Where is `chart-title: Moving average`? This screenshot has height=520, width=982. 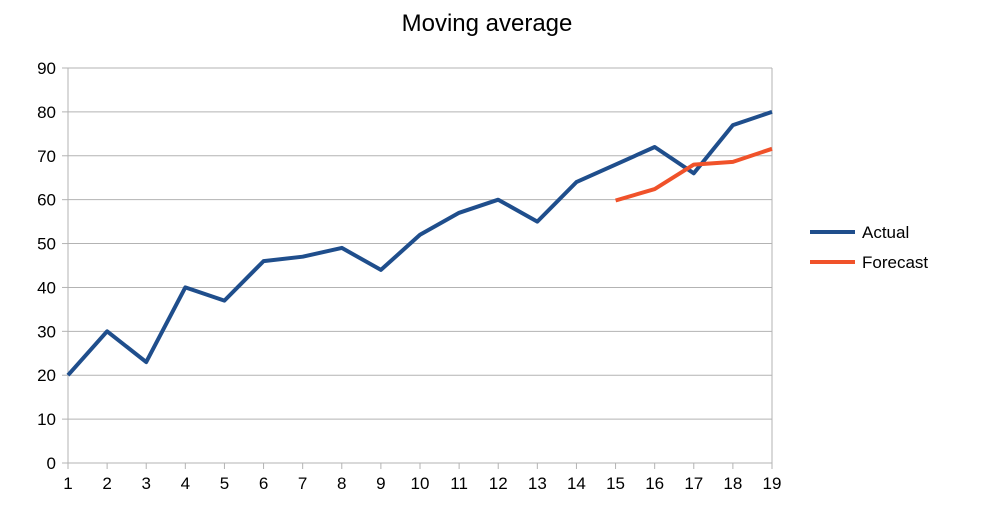 chart-title: Moving average is located at coordinates (487, 23).